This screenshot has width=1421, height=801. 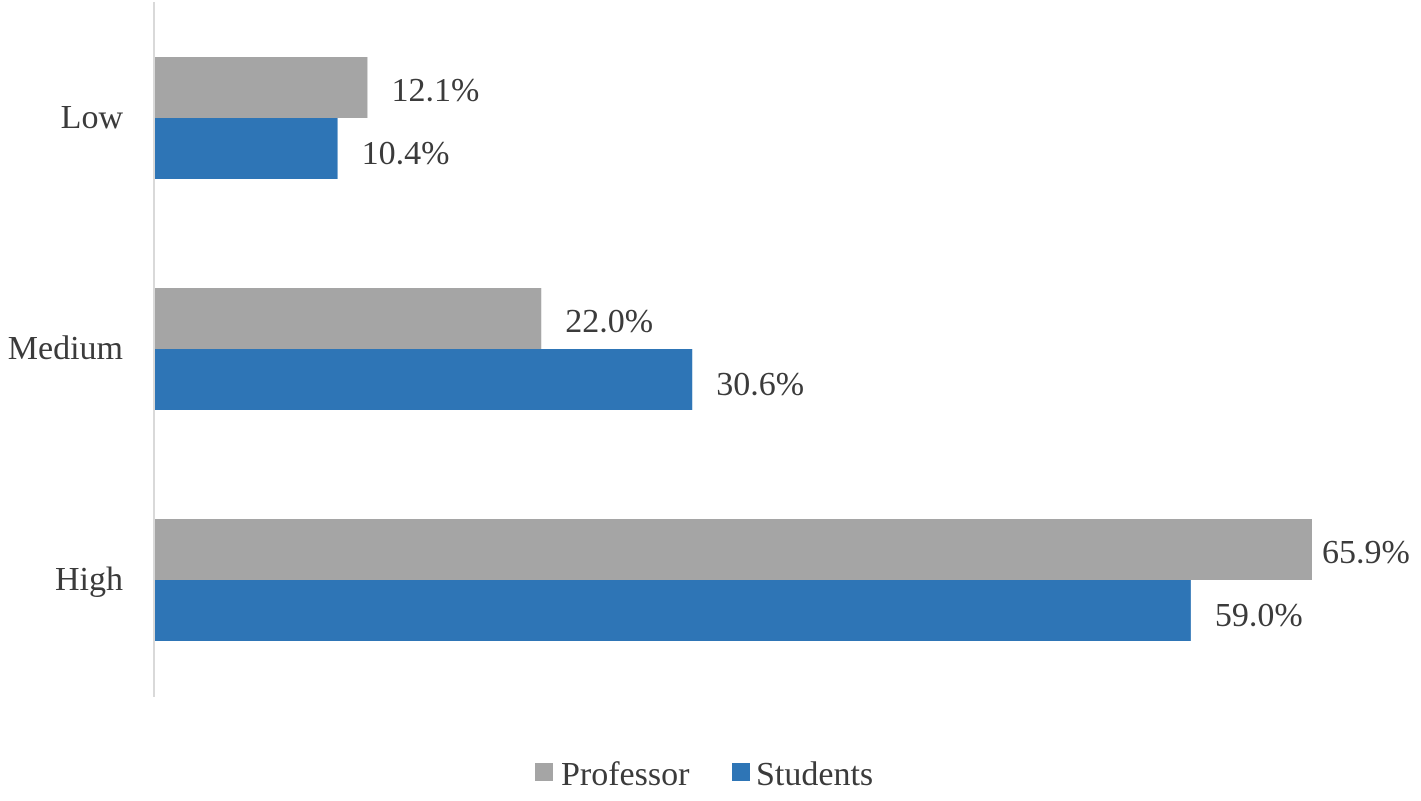 What do you see at coordinates (1366, 552) in the screenshot?
I see `data-label-professor-high: 65.9%` at bounding box center [1366, 552].